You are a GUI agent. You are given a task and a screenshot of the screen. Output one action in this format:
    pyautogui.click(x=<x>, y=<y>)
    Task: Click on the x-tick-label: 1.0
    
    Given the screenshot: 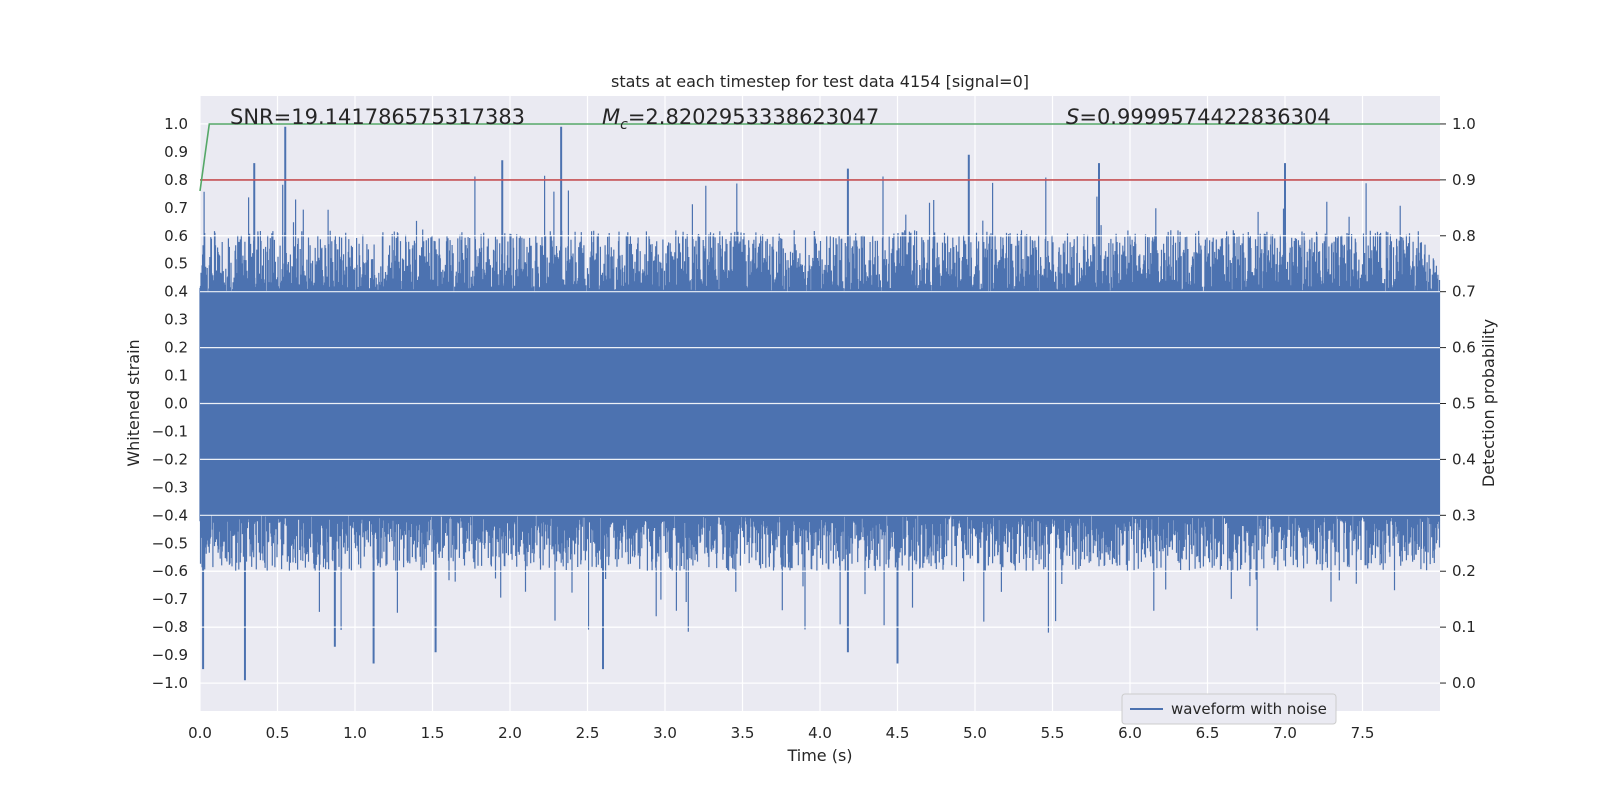 What is the action you would take?
    pyautogui.click(x=355, y=733)
    